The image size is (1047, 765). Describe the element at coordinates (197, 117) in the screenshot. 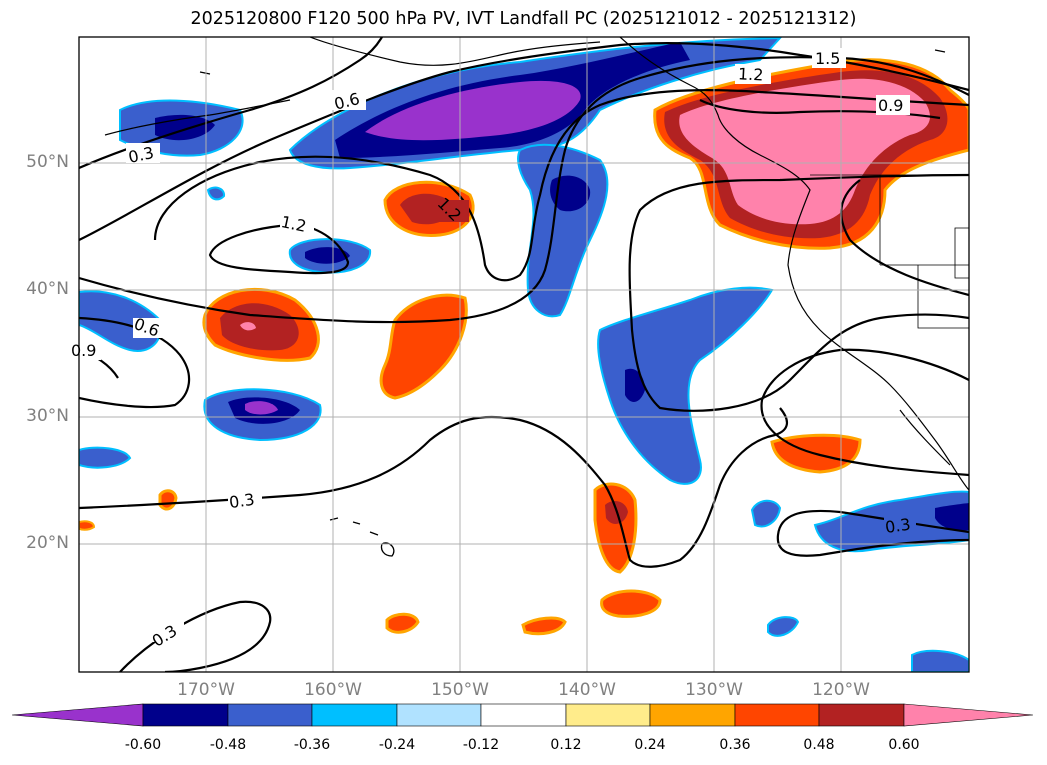

I see `coastline-aleutians` at that location.